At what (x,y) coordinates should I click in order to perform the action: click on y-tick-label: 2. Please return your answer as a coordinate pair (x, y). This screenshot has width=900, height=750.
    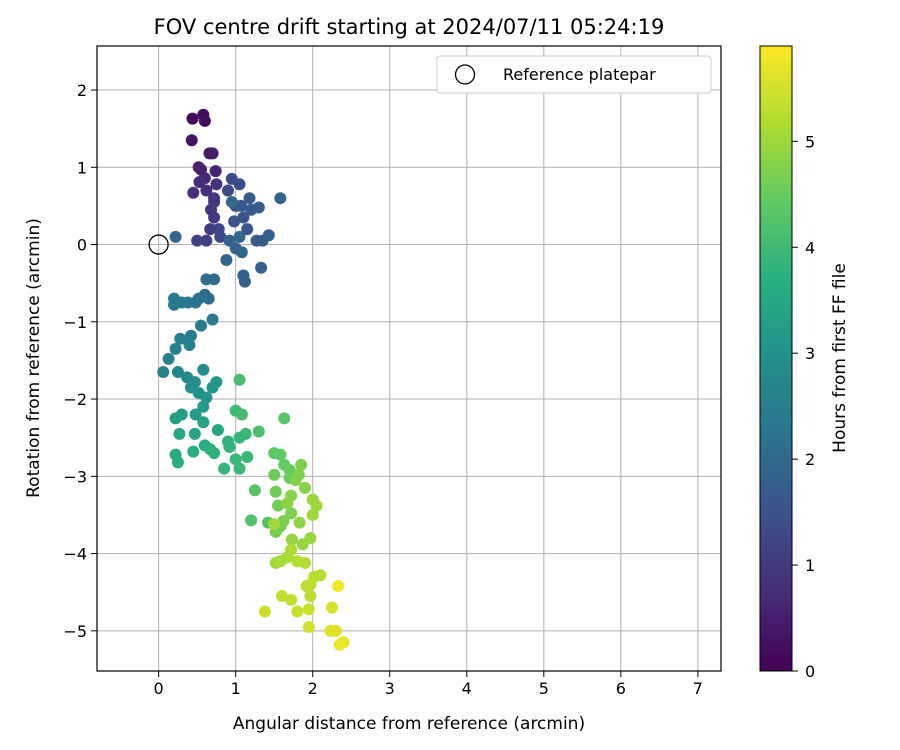
    Looking at the image, I should click on (82, 90).